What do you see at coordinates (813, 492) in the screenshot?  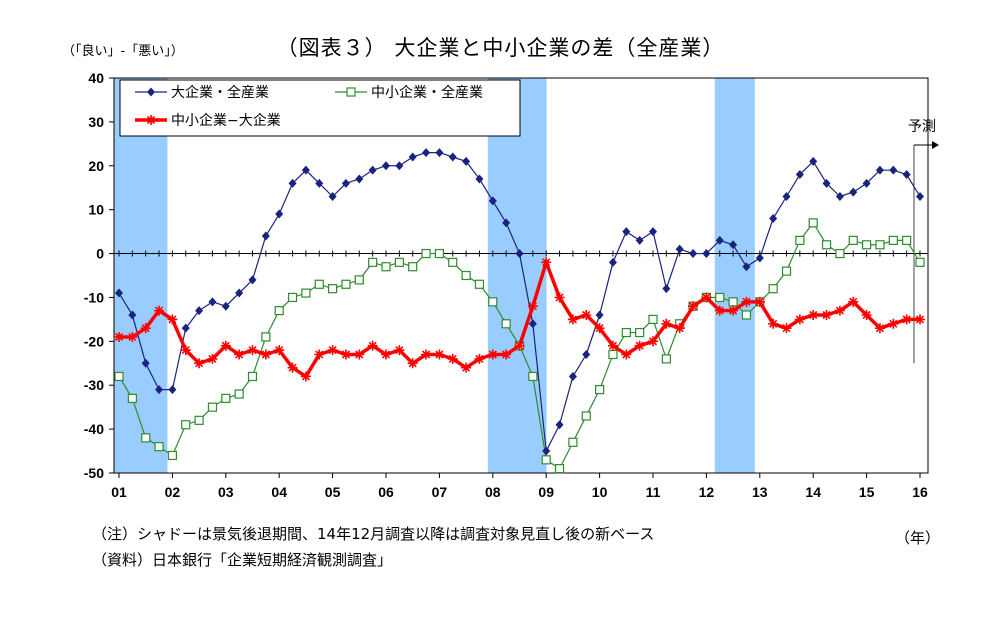 I see `x-tick-label: 14` at bounding box center [813, 492].